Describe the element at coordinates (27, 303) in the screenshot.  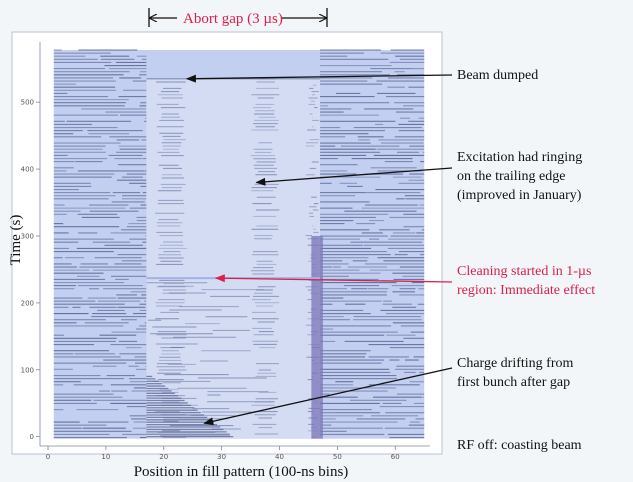
I see `y-tick-label: 200` at that location.